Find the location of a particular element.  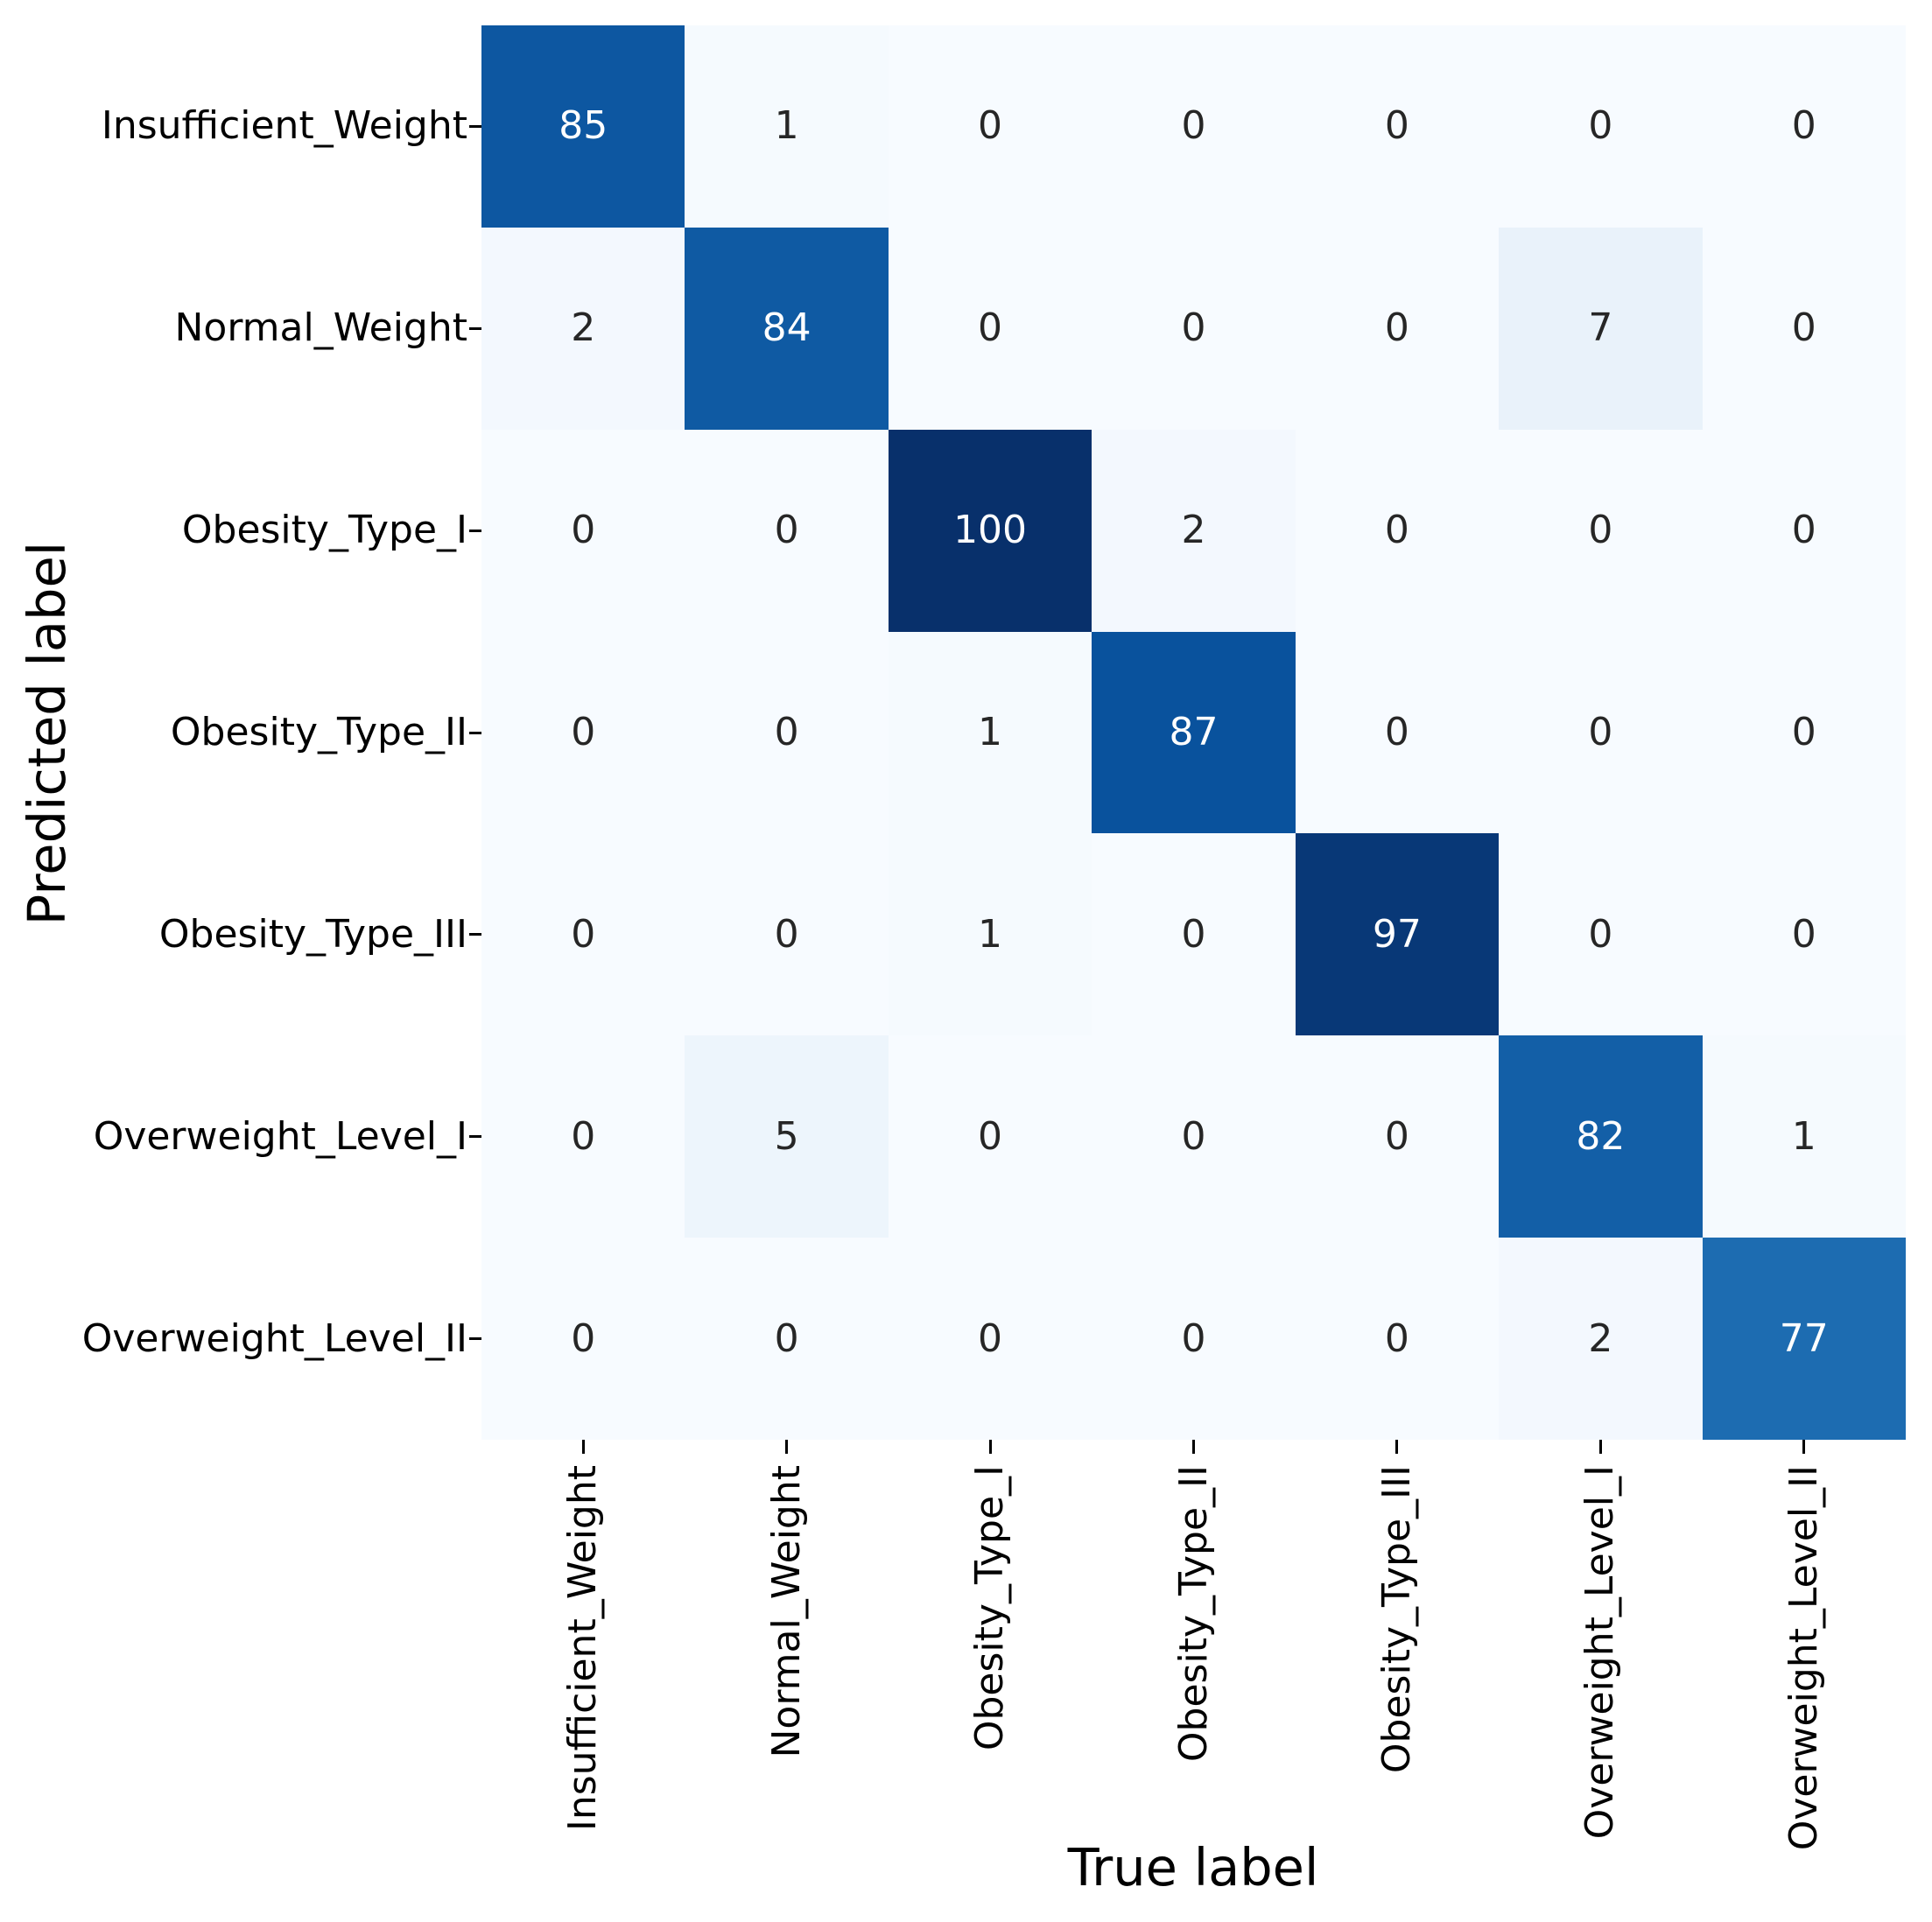

y-tick-label: Overweight_Level_II is located at coordinates (274, 1338).